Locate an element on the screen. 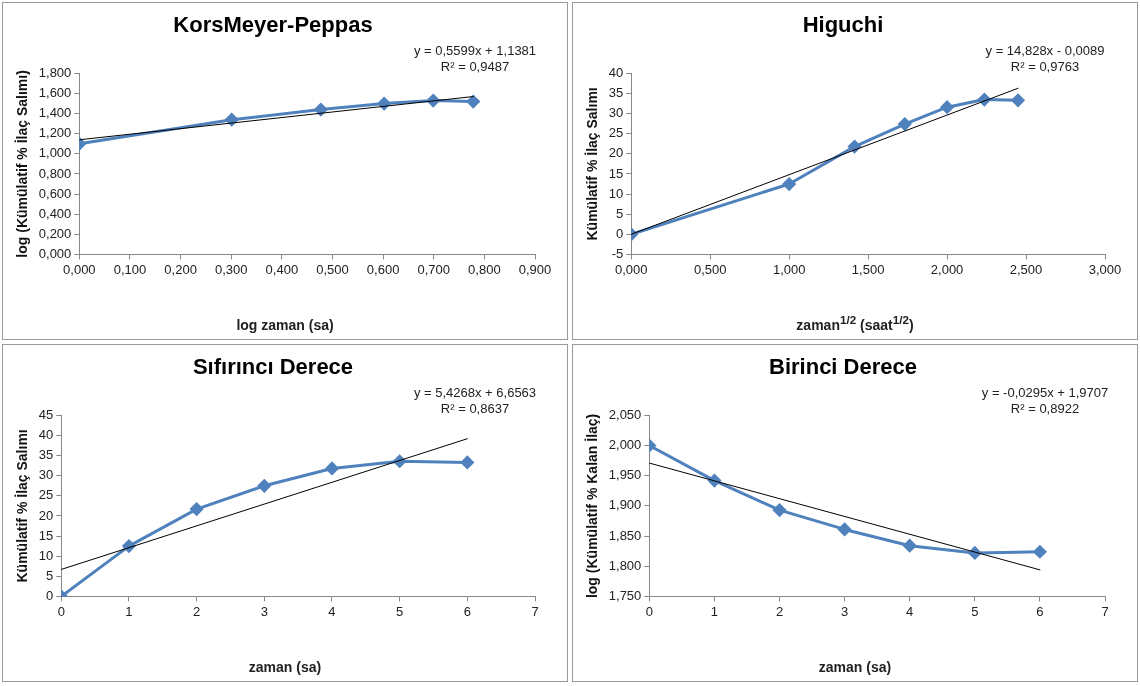 The height and width of the screenshot is (686, 1140). x-tick-label: 2,500 is located at coordinates (1026, 269).